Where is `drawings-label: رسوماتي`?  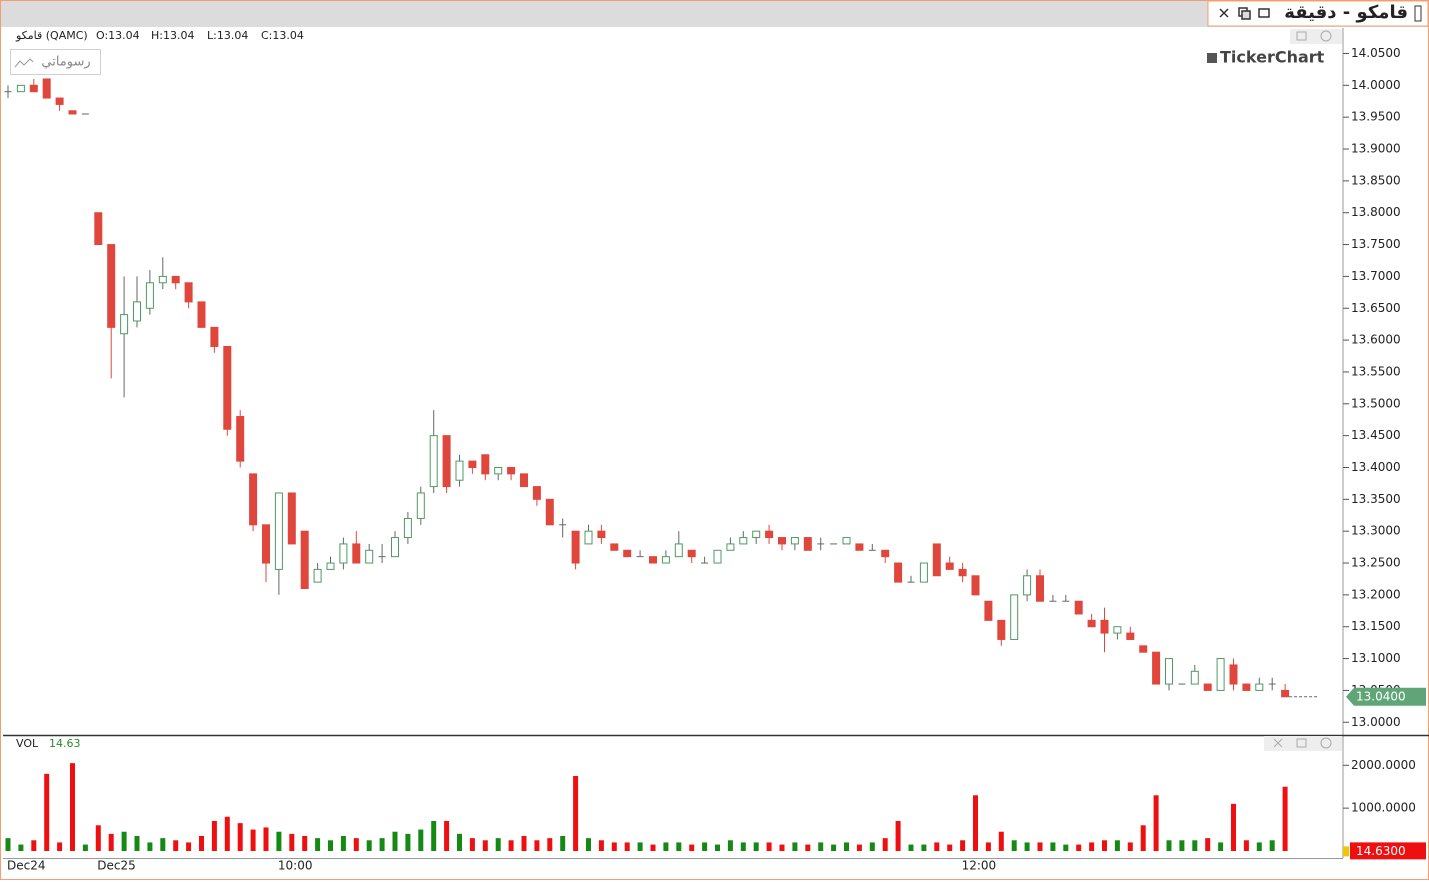
drawings-label: رسوماتي is located at coordinates (65, 62).